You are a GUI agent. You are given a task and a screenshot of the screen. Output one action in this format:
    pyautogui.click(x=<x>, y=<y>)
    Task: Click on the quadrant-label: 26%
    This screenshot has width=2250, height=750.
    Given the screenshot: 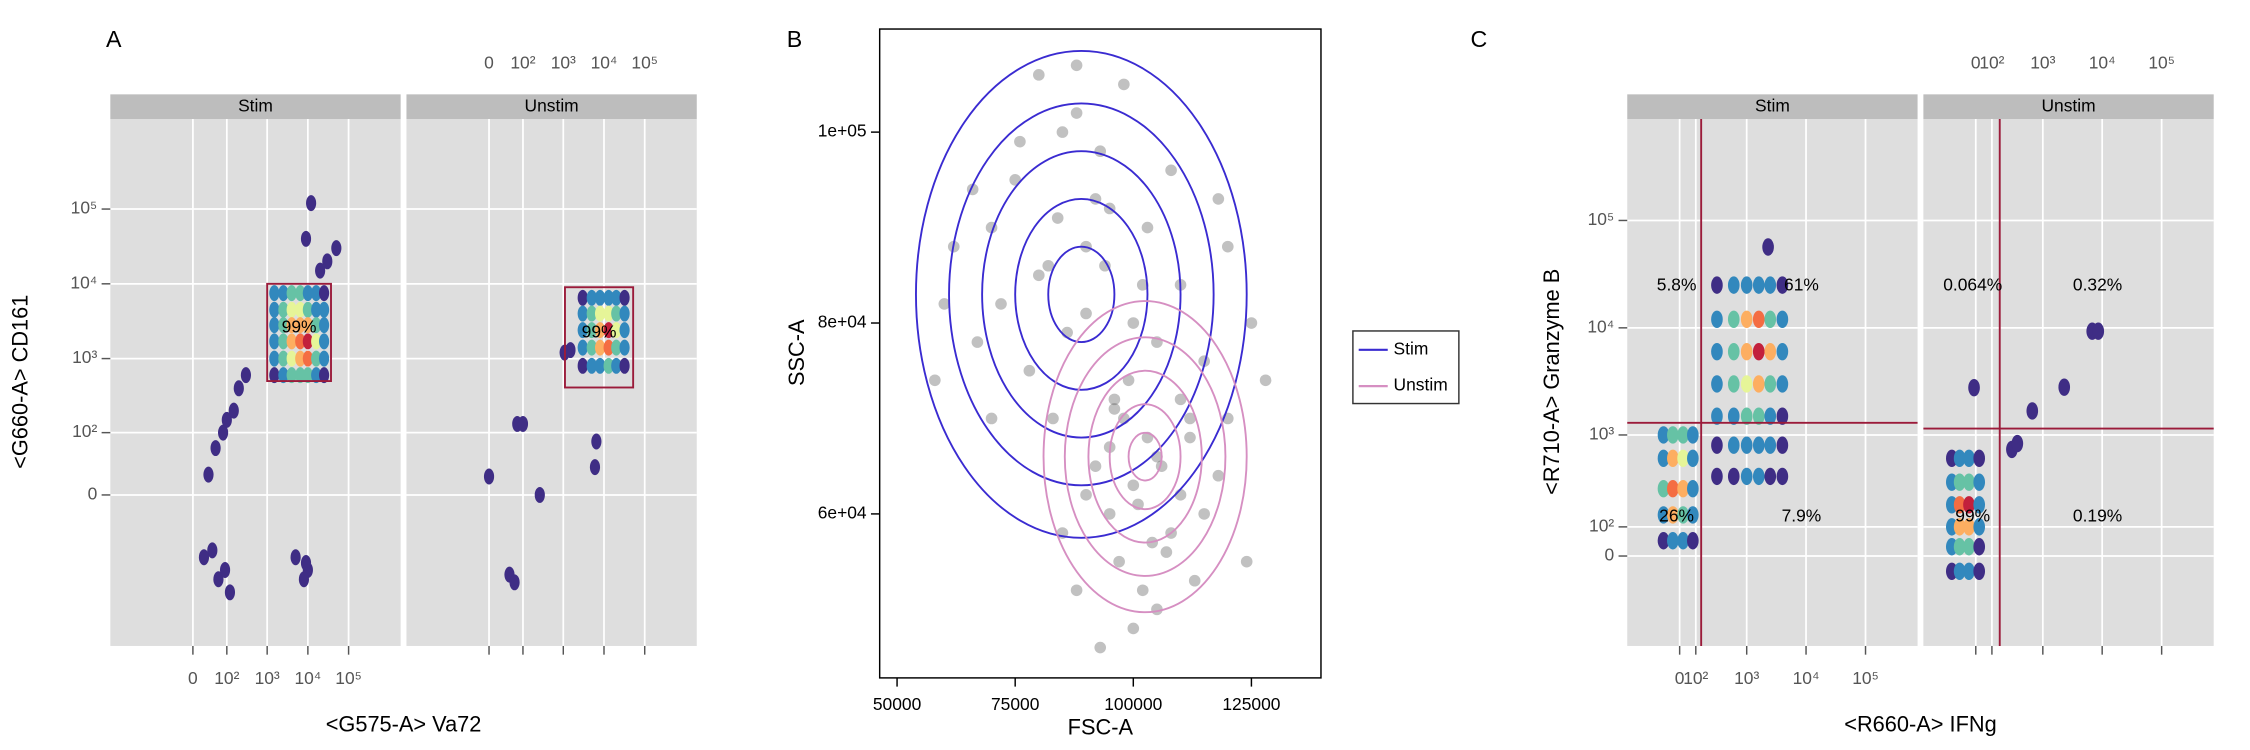 What is the action you would take?
    pyautogui.click(x=1676, y=515)
    